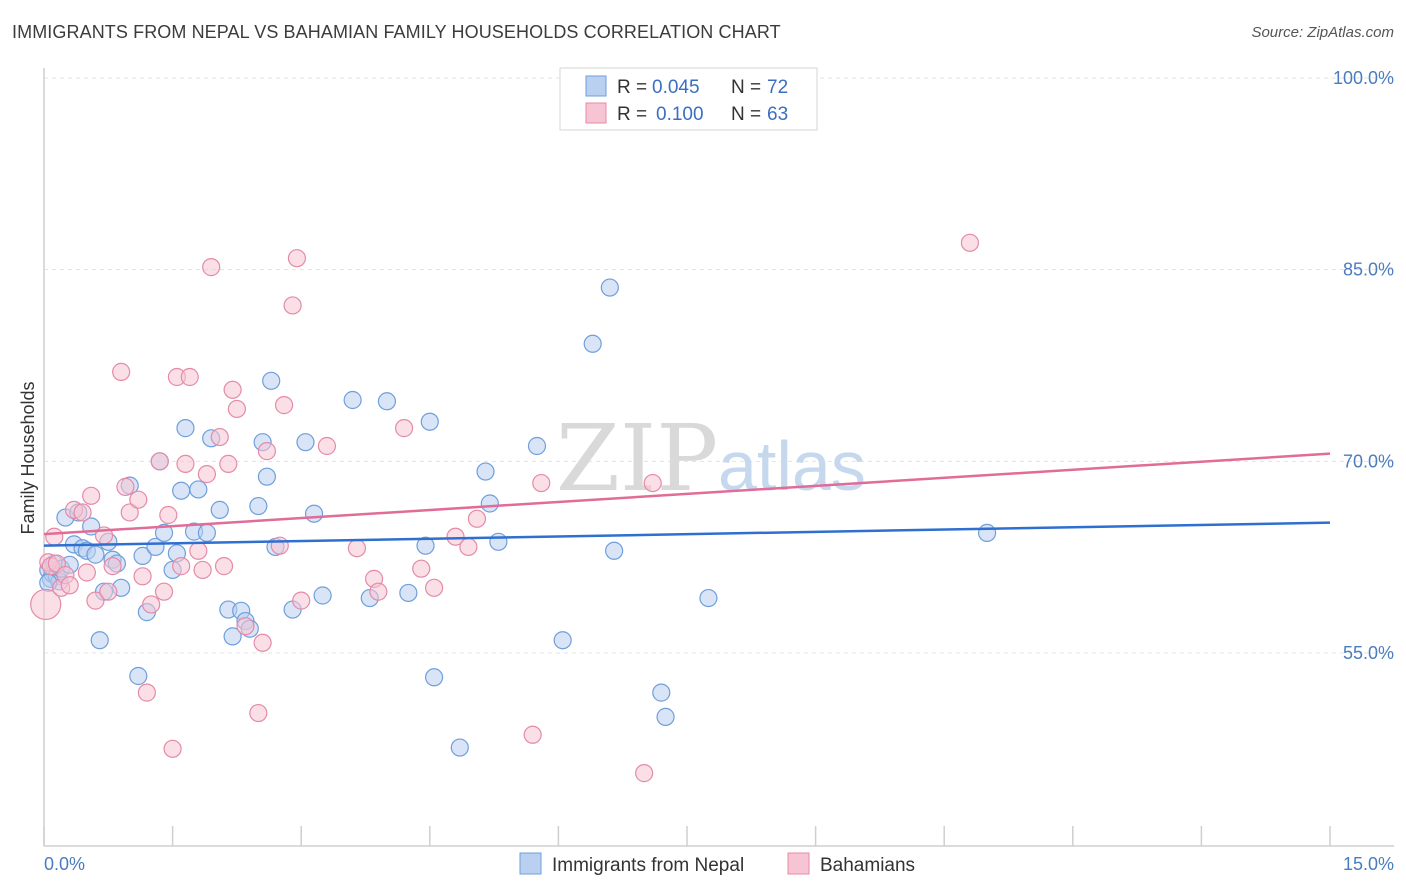  I want to click on trend-lines, so click(687, 499).